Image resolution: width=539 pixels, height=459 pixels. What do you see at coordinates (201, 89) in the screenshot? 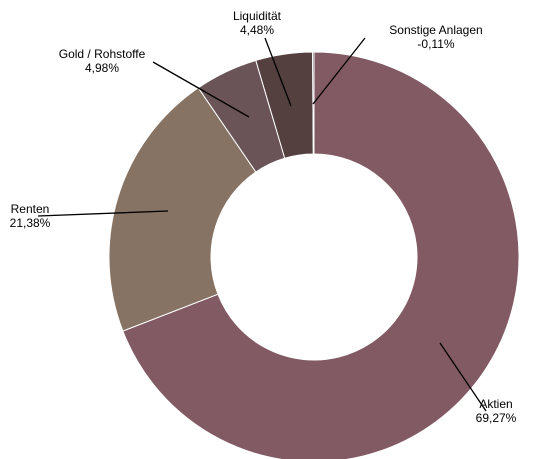
I see `leader-line-gold-rohstoffe` at bounding box center [201, 89].